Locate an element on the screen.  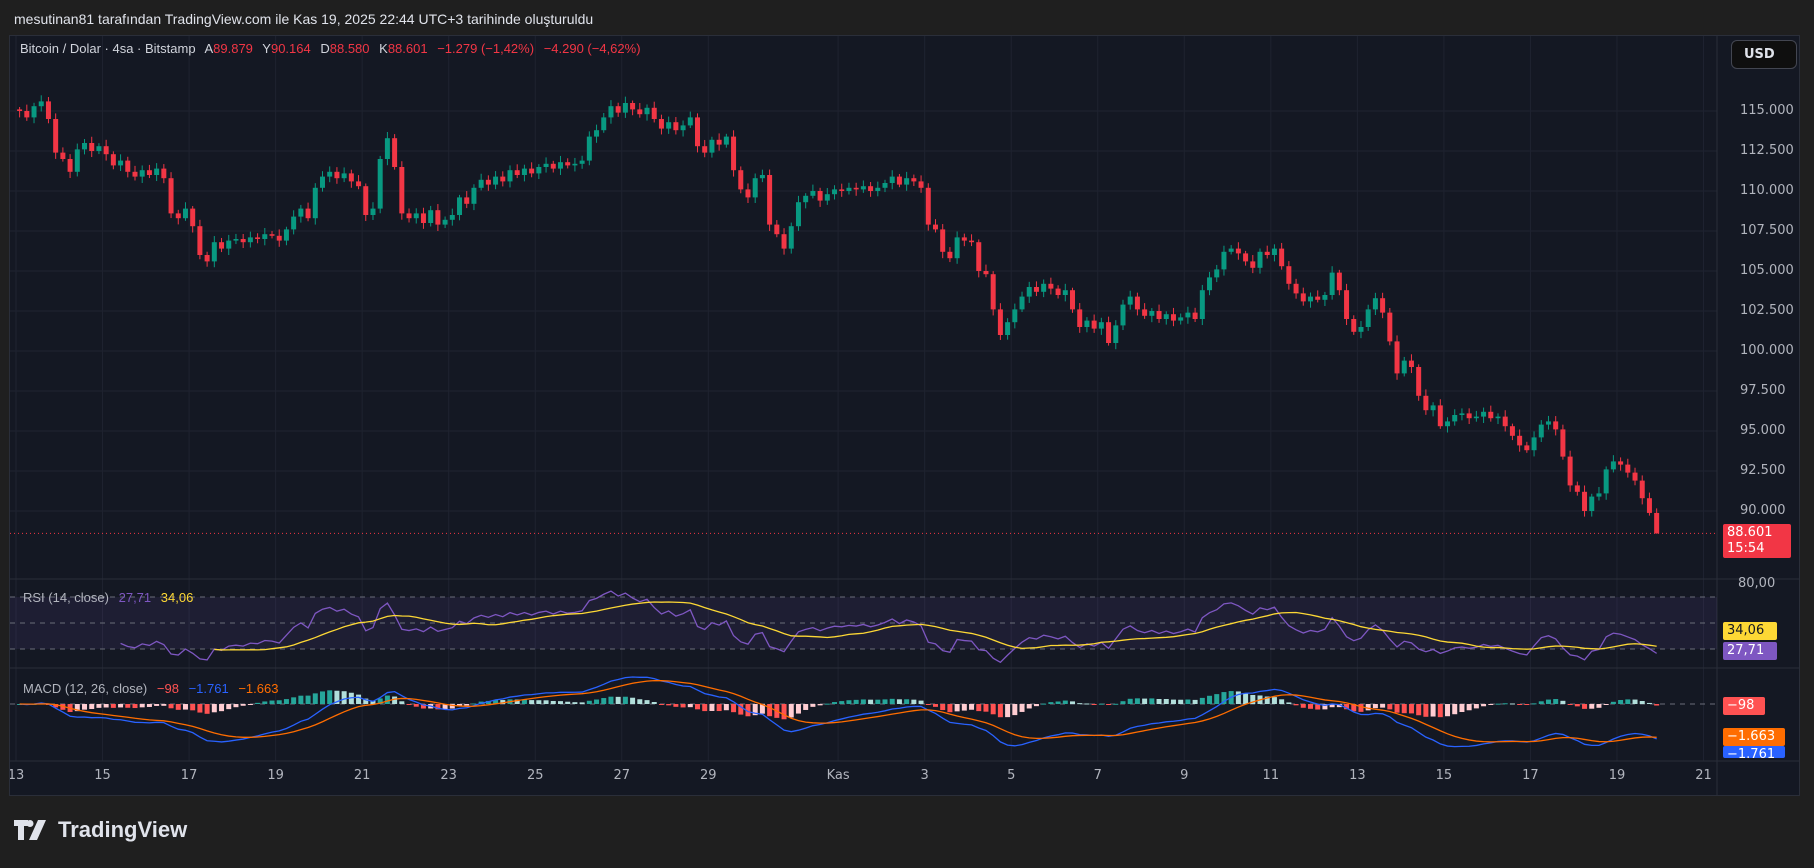
tradingview-logo: TradingView is located at coordinates (100, 830).